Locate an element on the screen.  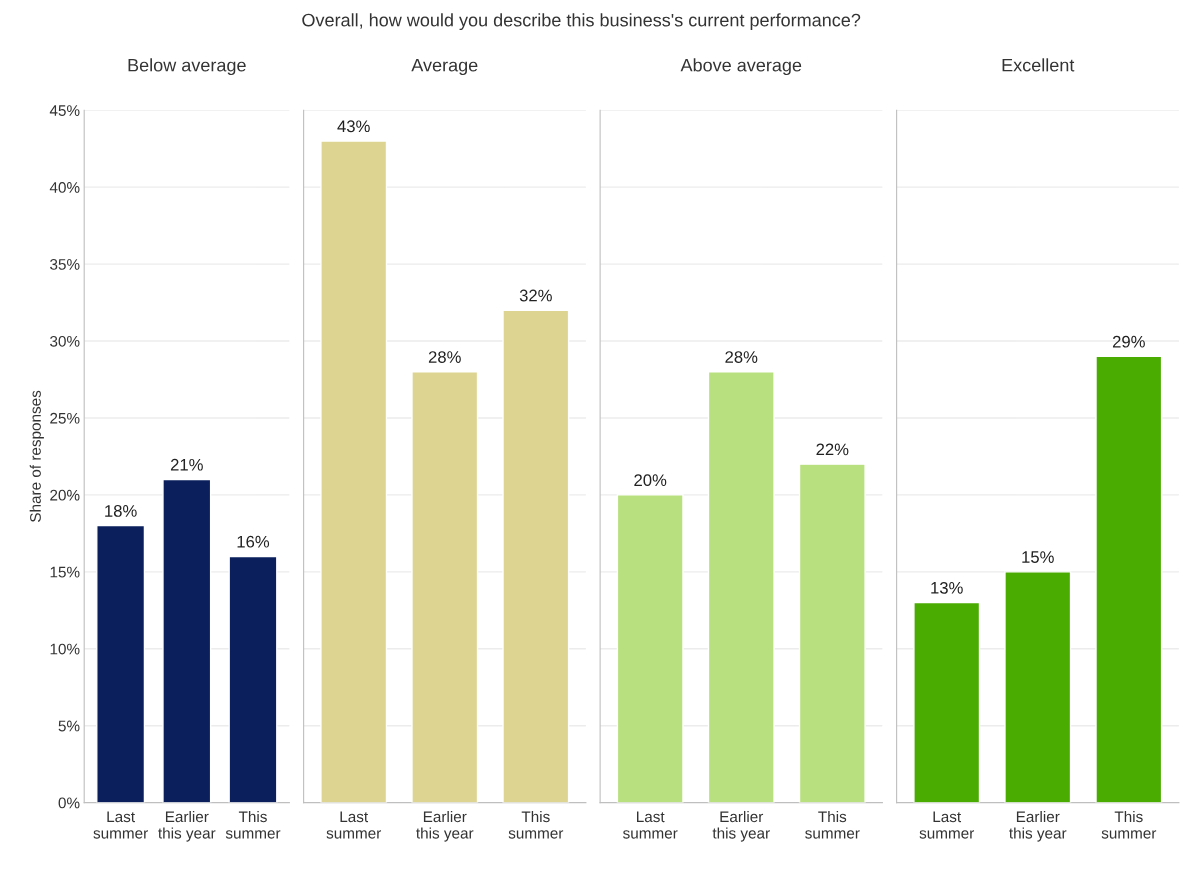
chart-subtitle: Excellent is located at coordinates (1038, 65).